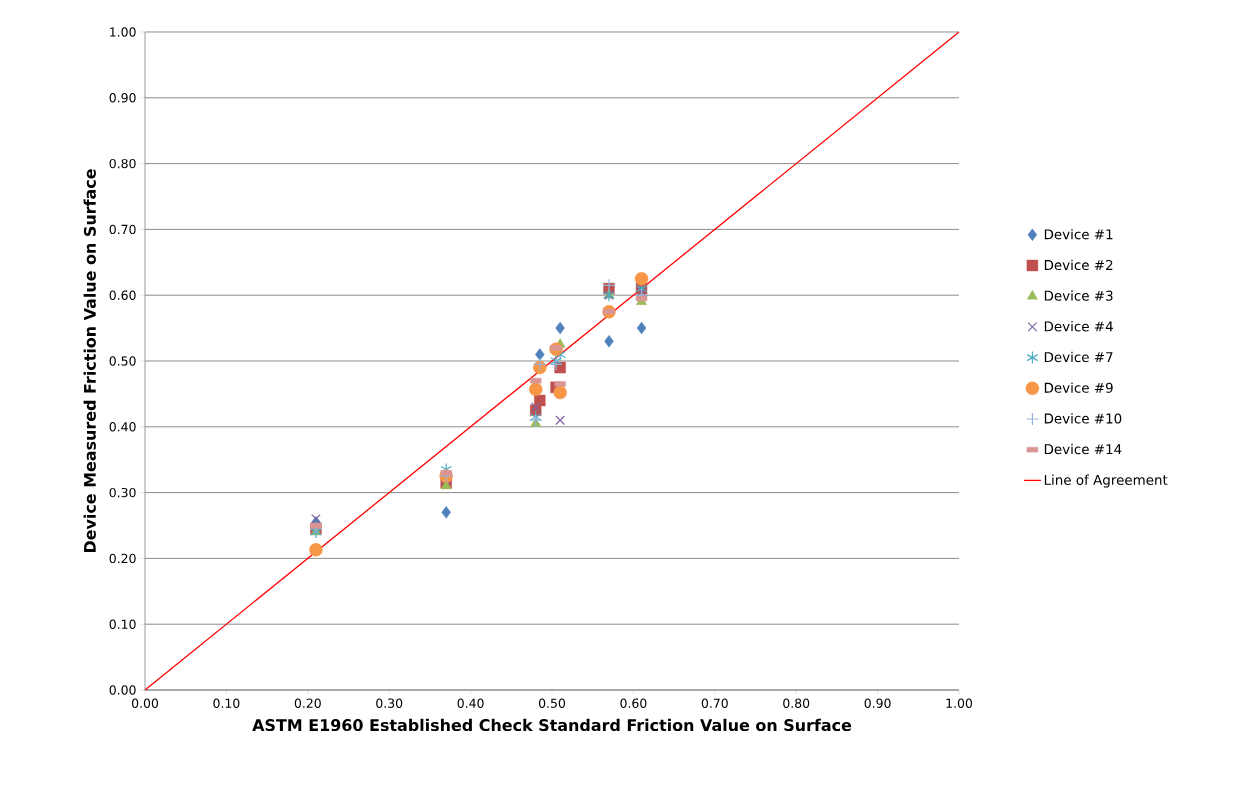 Image resolution: width=1260 pixels, height=796 pixels. What do you see at coordinates (714, 703) in the screenshot?
I see `x-tick-label: 0.70` at bounding box center [714, 703].